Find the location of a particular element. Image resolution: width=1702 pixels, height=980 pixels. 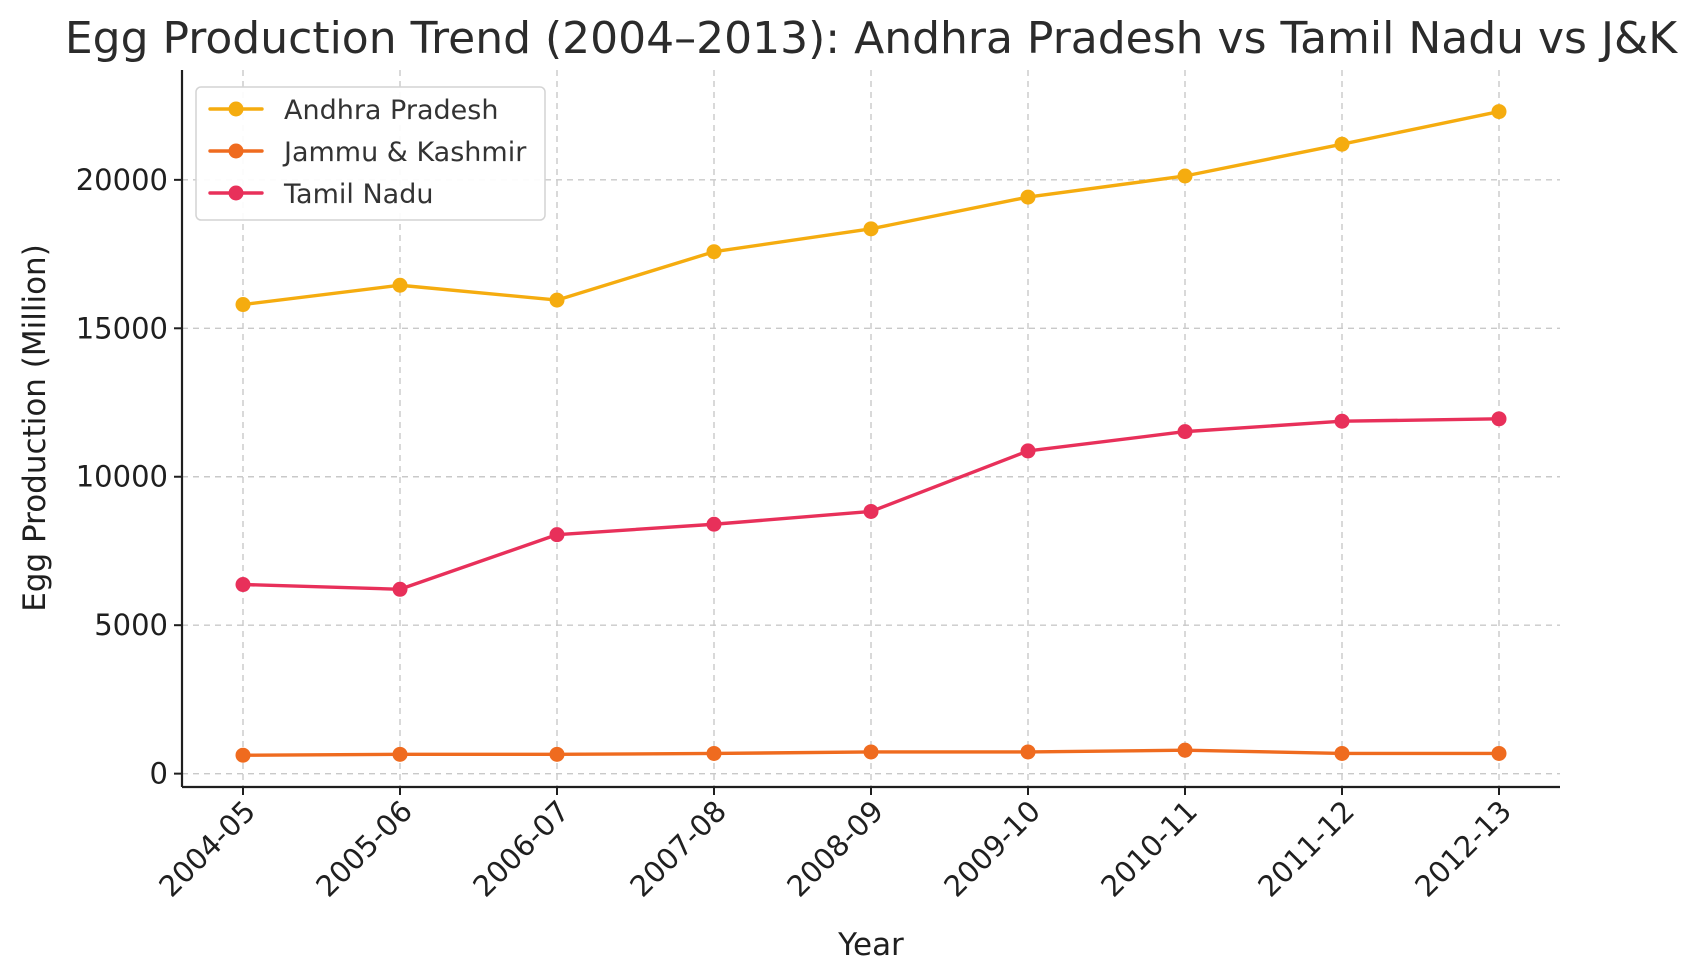

x-tick-label: 2011-12 is located at coordinates (1306, 849).